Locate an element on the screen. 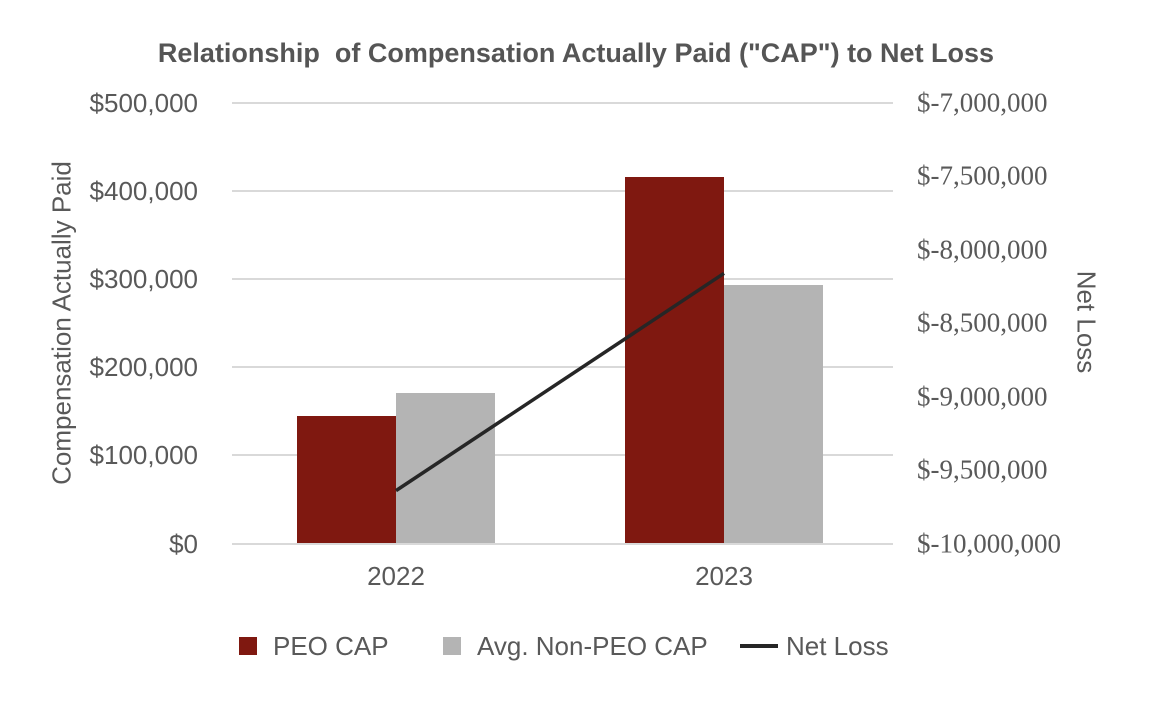 The image size is (1152, 710). left-axis-tick: $100,000 is located at coordinates (143, 455).